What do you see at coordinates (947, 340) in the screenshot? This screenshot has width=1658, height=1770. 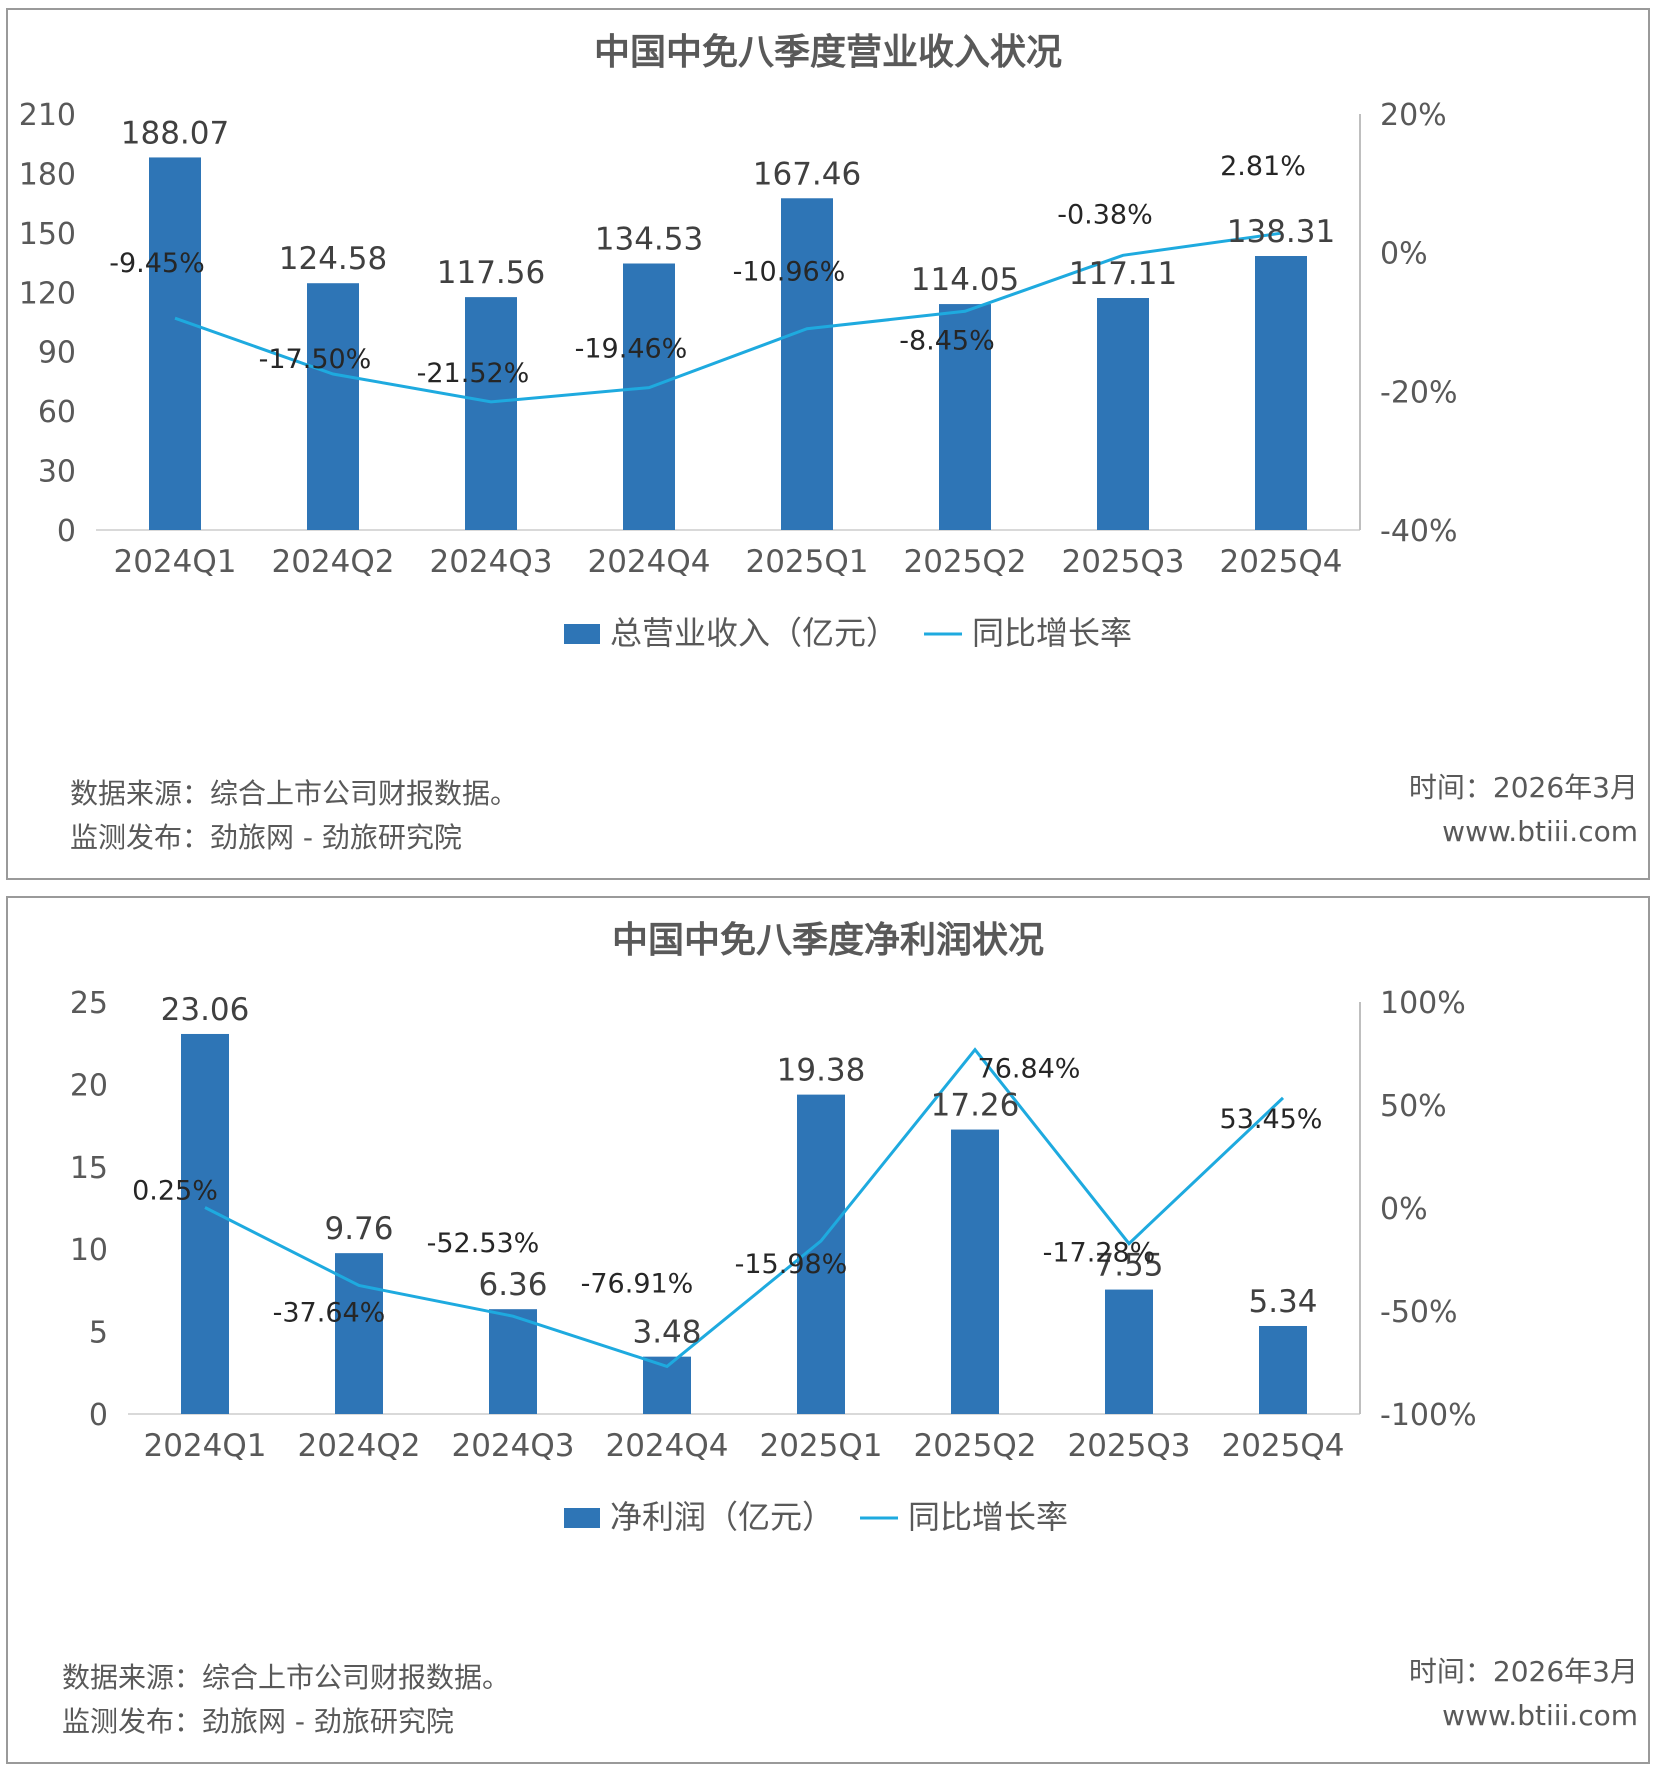 I see `growth-value-label: -8.45%` at bounding box center [947, 340].